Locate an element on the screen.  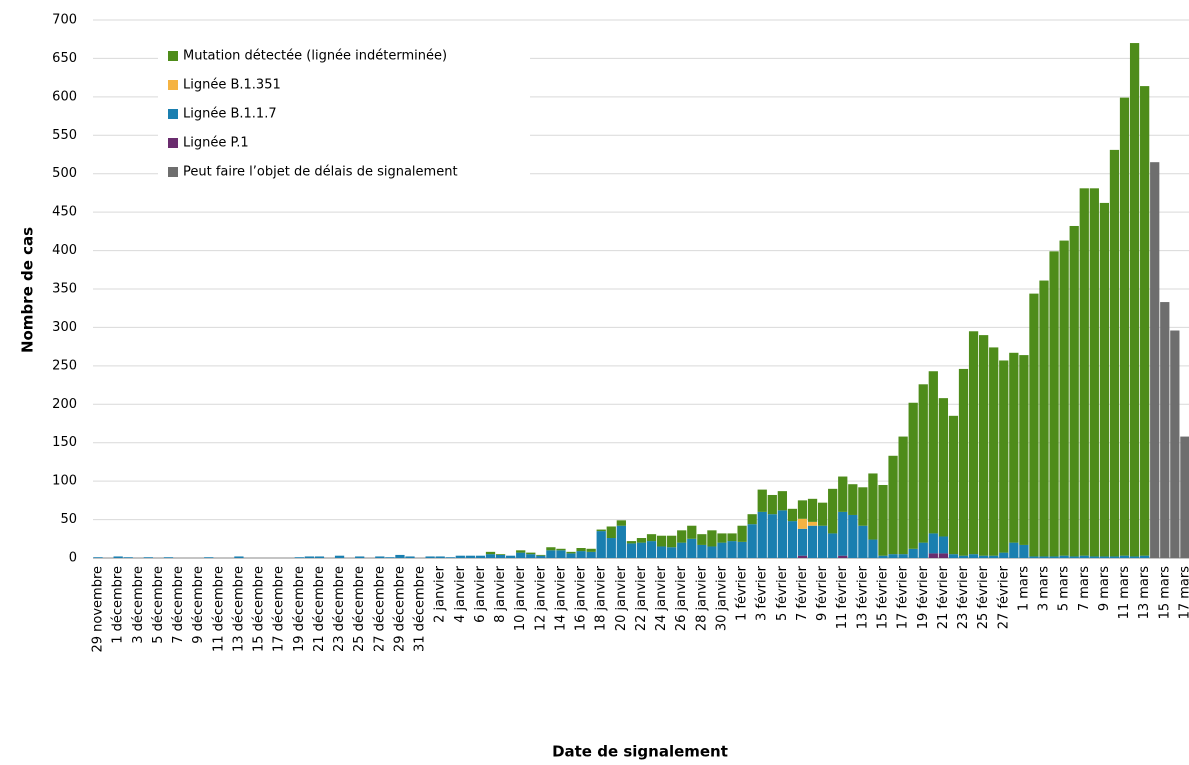
y-tick-label: 250 is located at coordinates (64, 365).